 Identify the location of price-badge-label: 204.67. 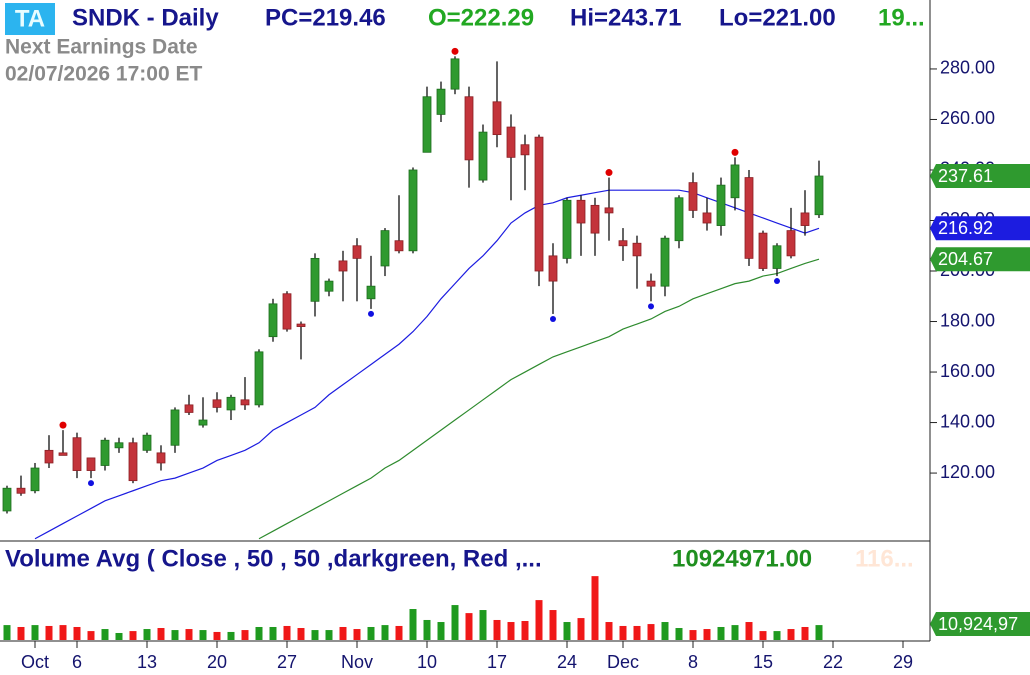
(965, 259).